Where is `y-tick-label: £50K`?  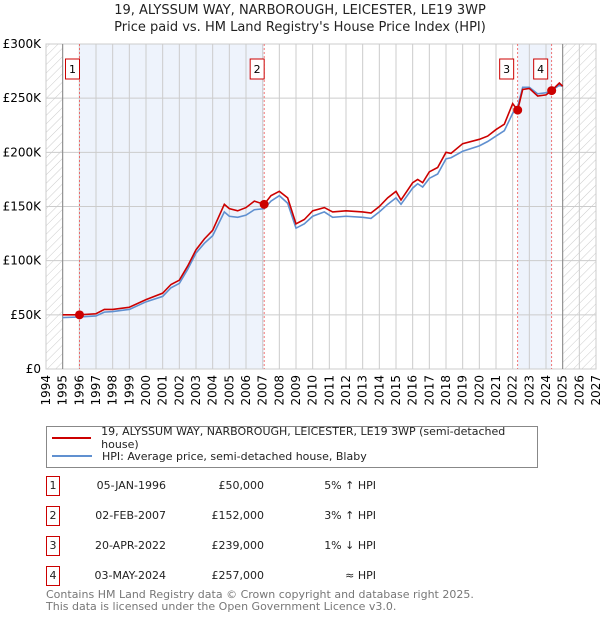
y-tick-label: £50K is located at coordinates (26, 315).